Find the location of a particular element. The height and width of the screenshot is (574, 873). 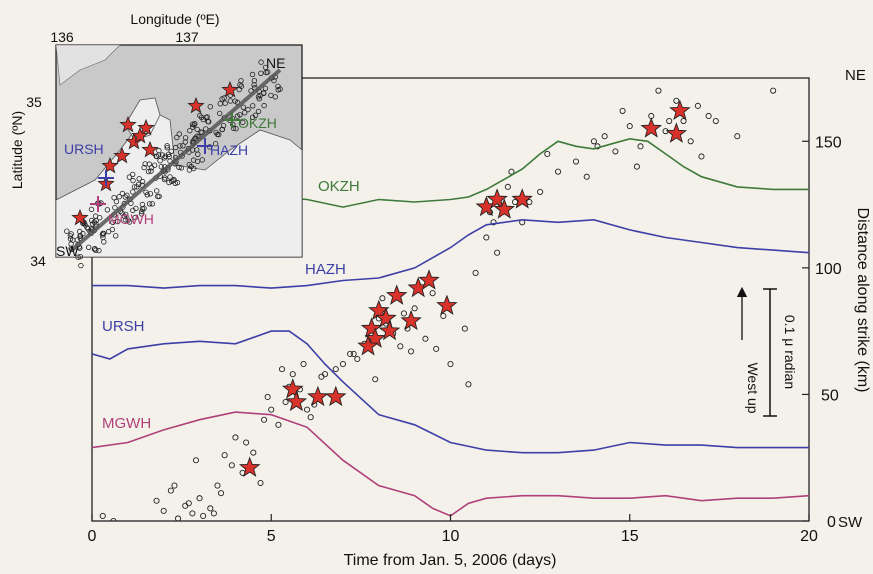

scale-bar: 0.1 μ radian is located at coordinates (780, 352).